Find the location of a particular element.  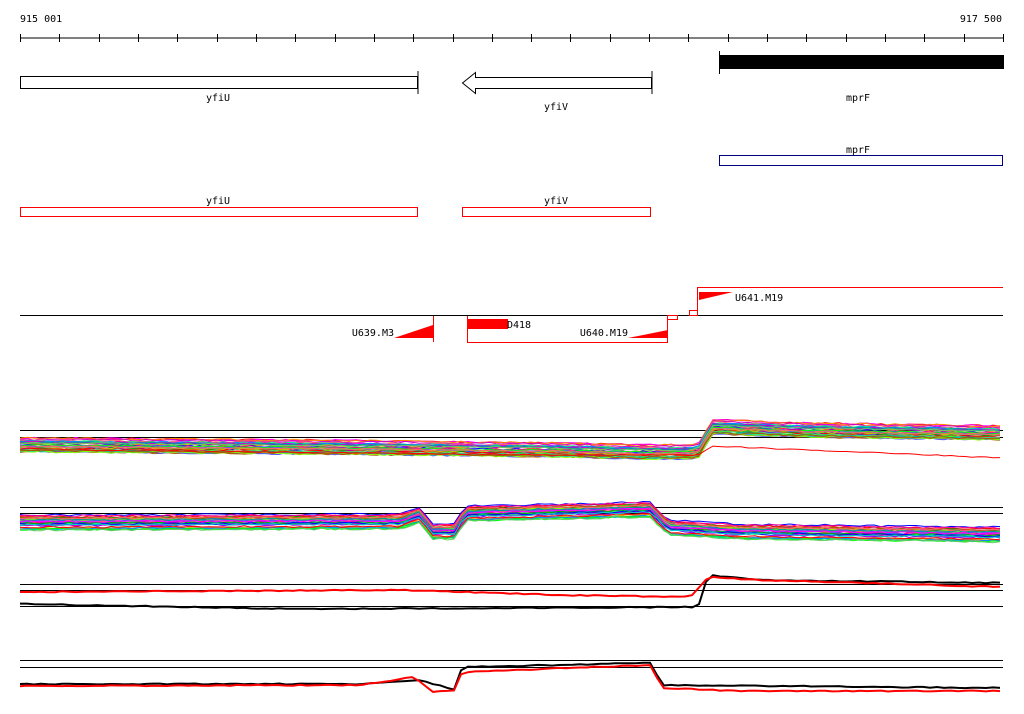

feature-D418-label: D418 is located at coordinates (519, 325).